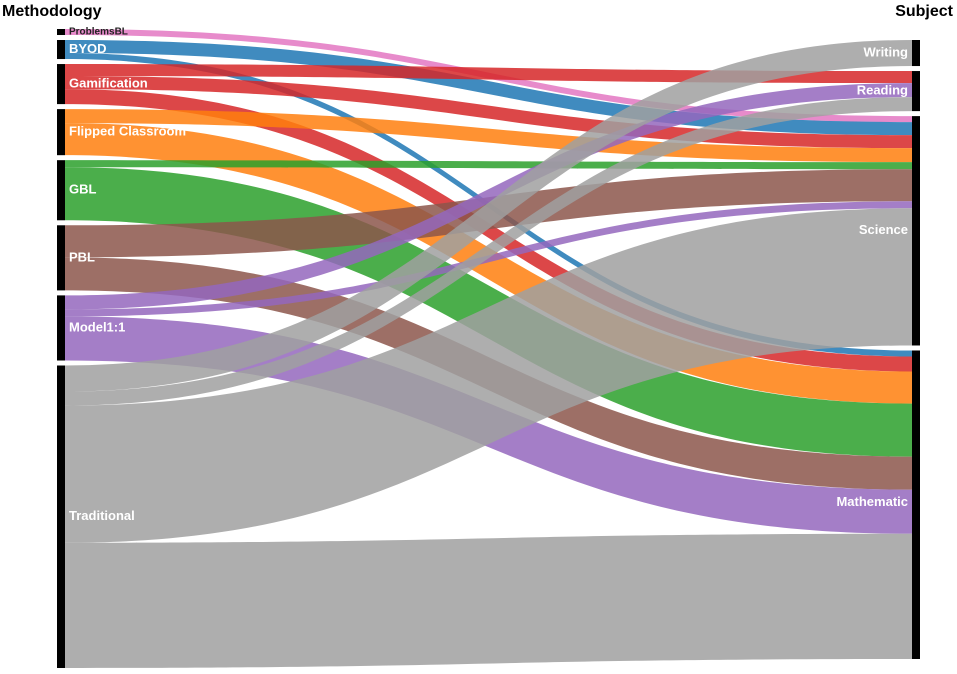 Image resolution: width=957 pixels, height=674 pixels. What do you see at coordinates (82, 256) in the screenshot?
I see `source-label: PBL` at bounding box center [82, 256].